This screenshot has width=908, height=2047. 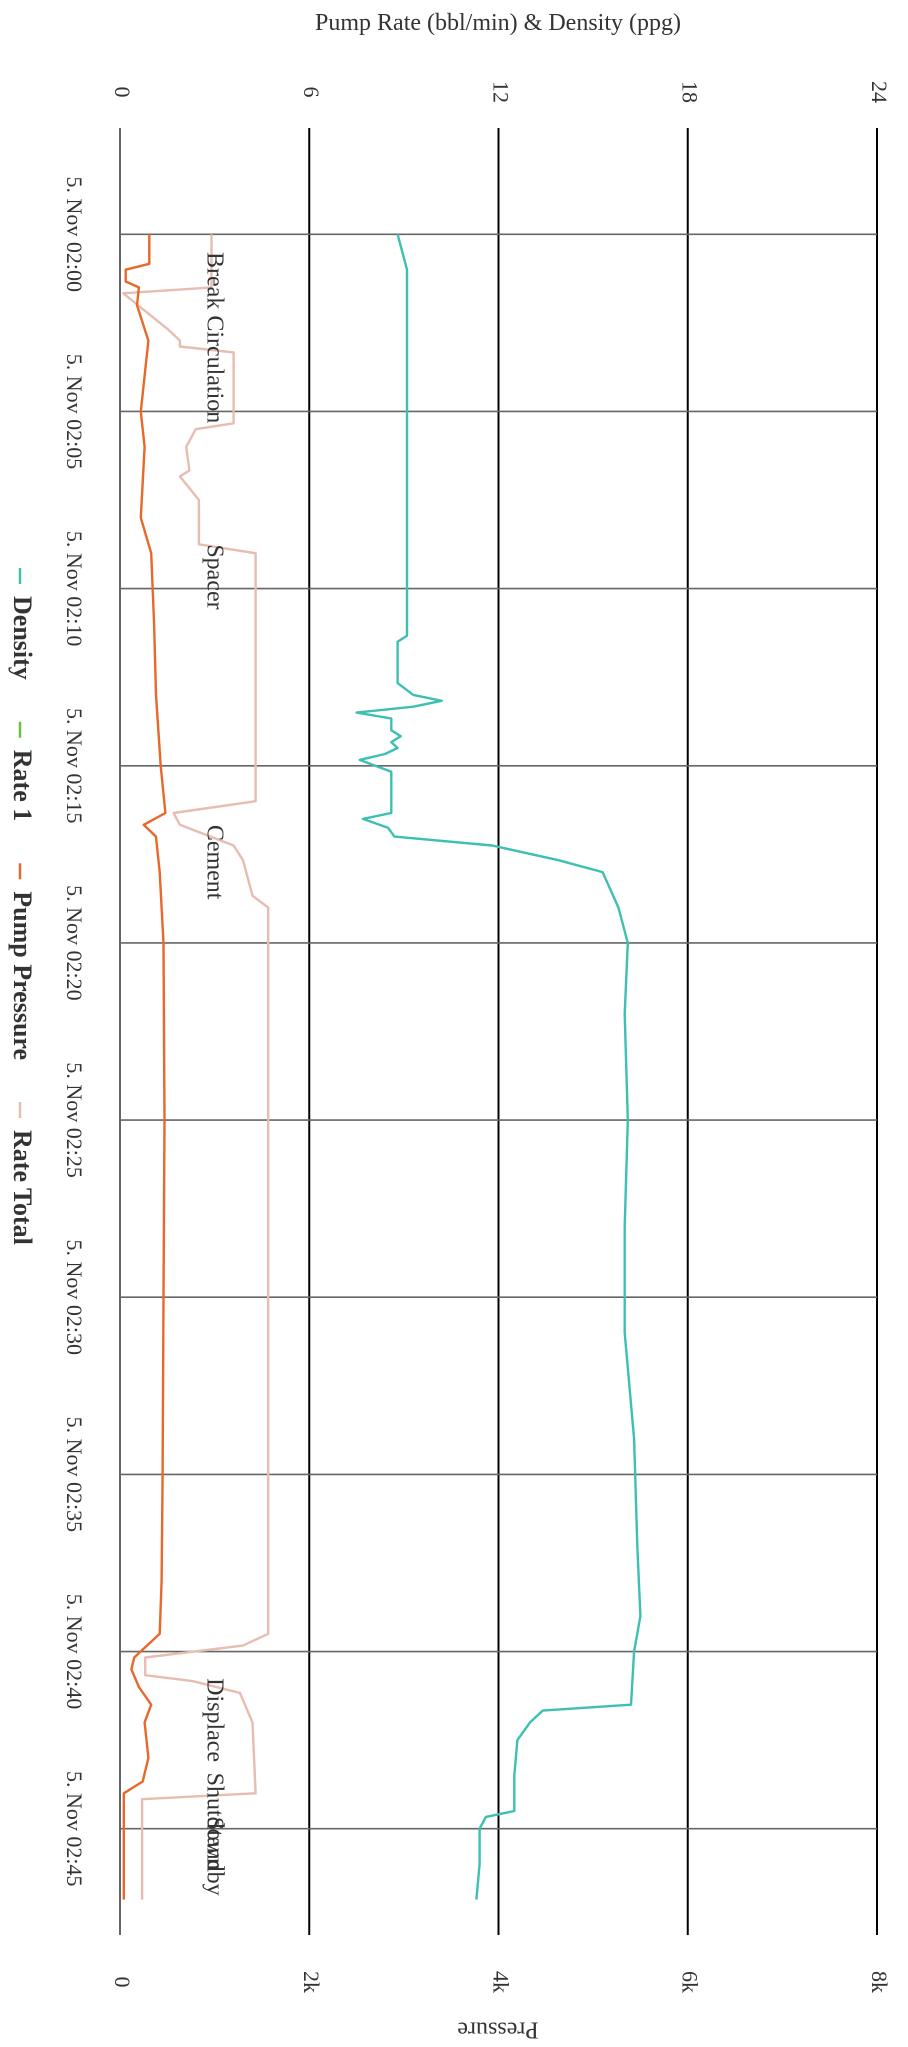 I want to click on time-tick-label: 5. Nov 02:20, so click(x=74, y=943).